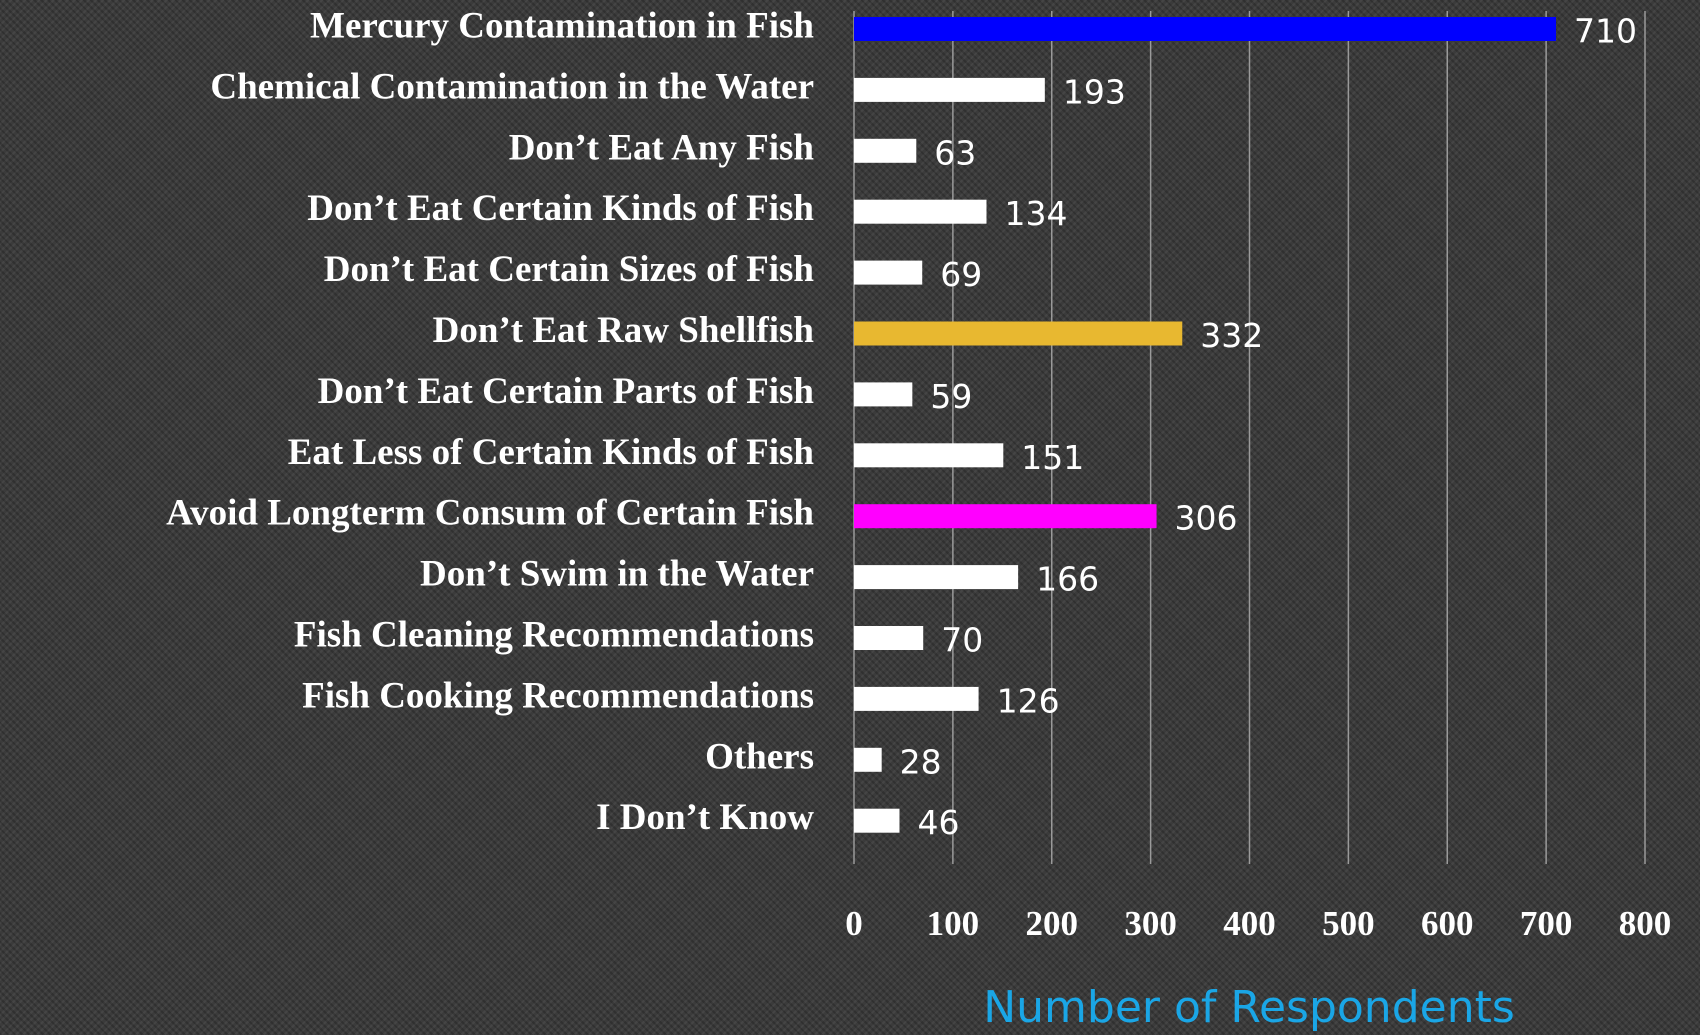  What do you see at coordinates (1605, 31) in the screenshot?
I see `value-label: 710` at bounding box center [1605, 31].